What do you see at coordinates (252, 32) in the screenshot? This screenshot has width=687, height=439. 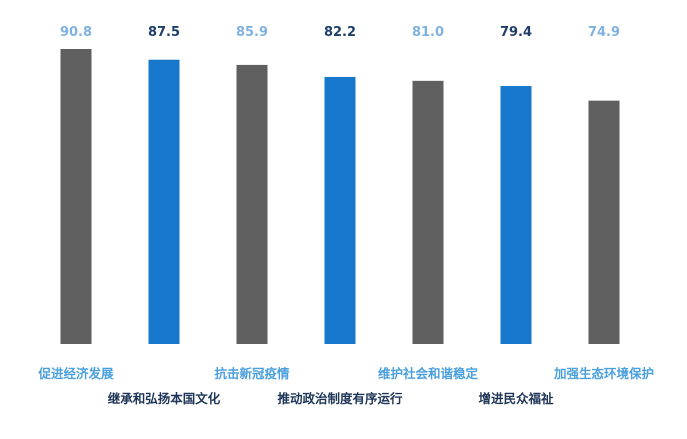 I see `value-label-3: 85.9` at bounding box center [252, 32].